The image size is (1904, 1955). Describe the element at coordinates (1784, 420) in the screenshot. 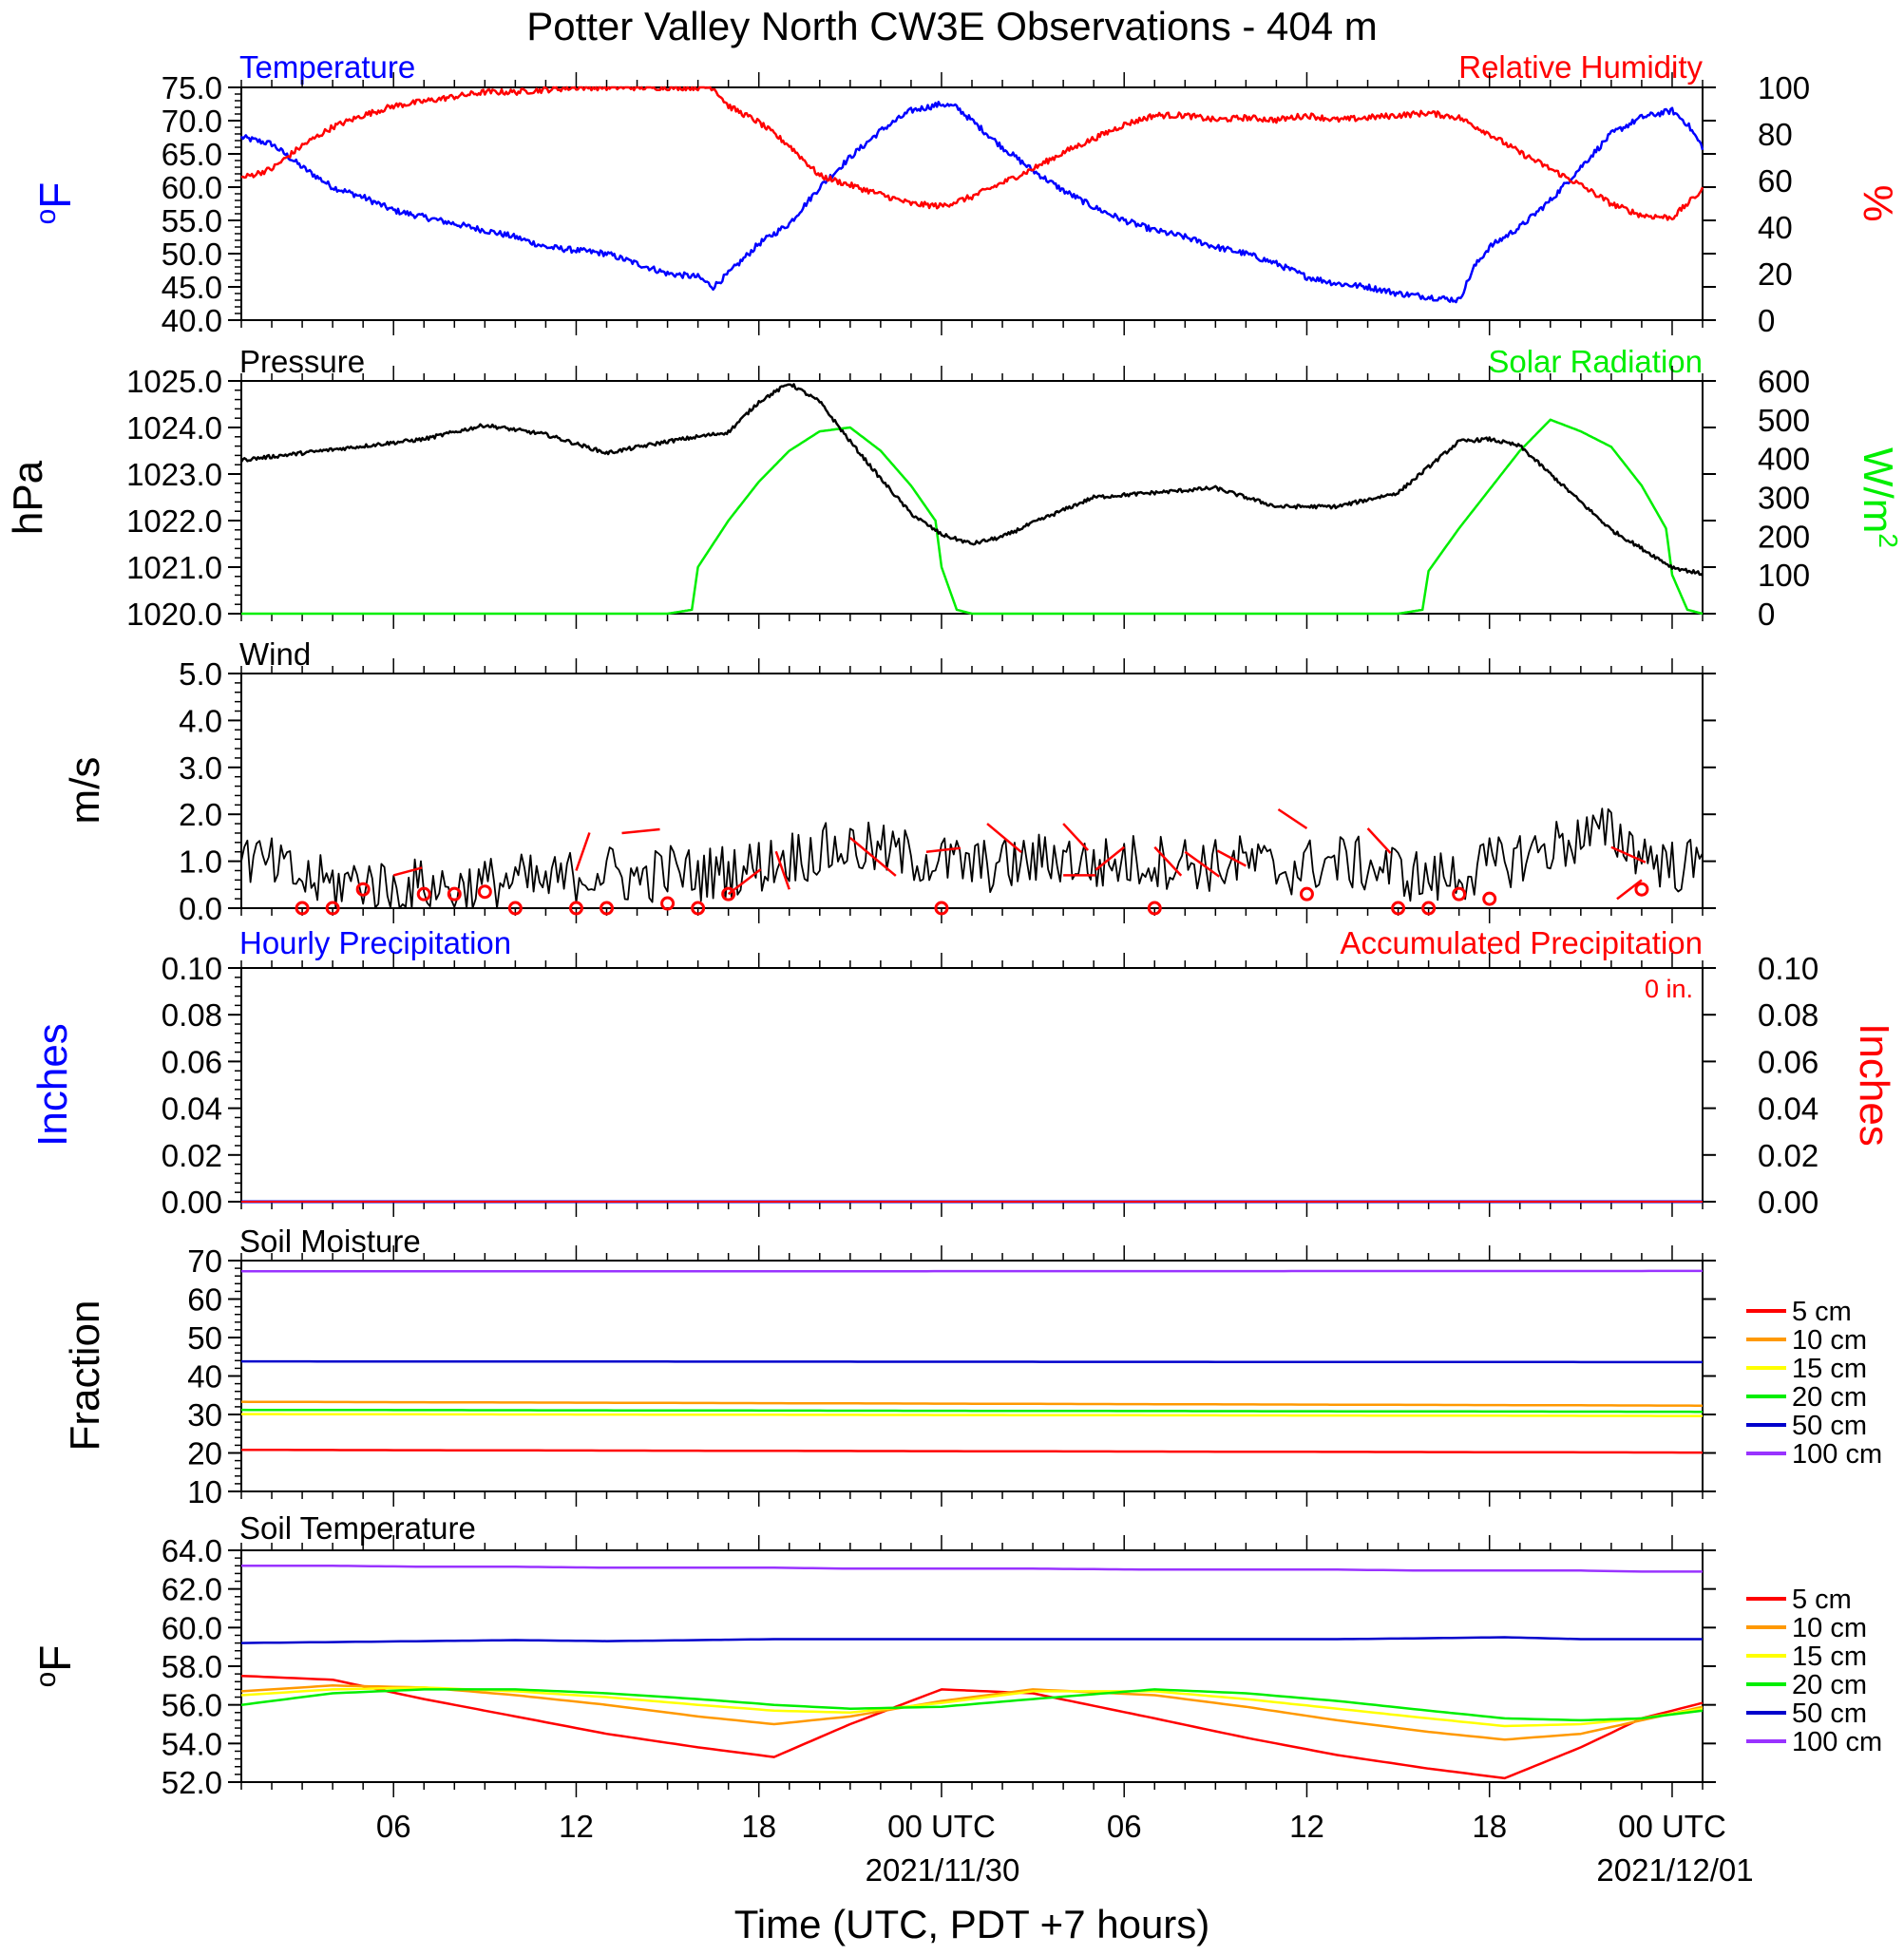

I see `y-right-tick-label: 500` at that location.